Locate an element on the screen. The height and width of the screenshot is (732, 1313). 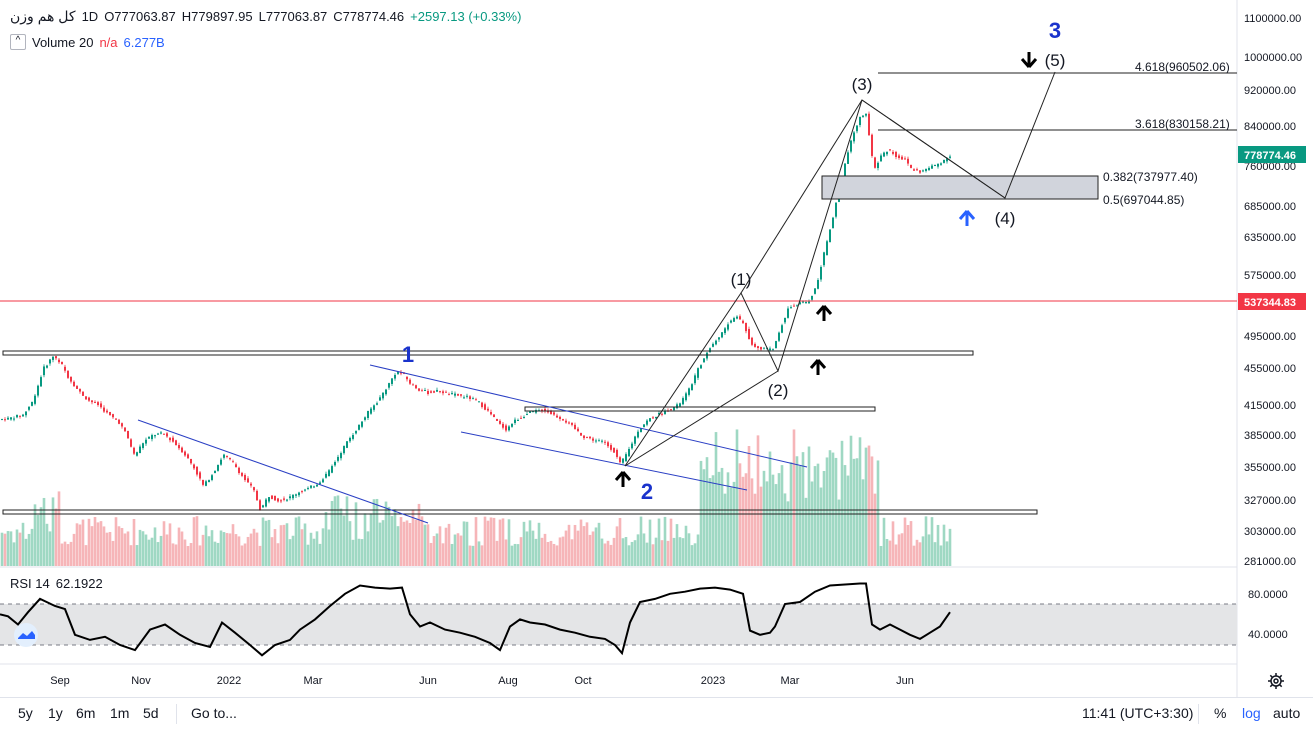
range-1m-button: 1m is located at coordinates (120, 713).